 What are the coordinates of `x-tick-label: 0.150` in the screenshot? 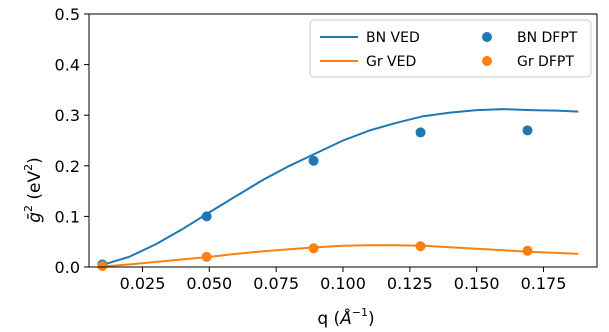 It's located at (477, 283).